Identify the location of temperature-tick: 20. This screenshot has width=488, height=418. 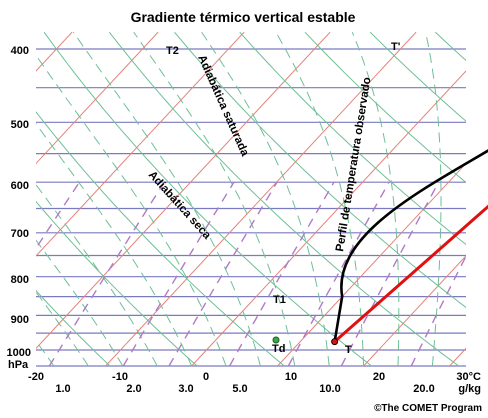
(379, 377).